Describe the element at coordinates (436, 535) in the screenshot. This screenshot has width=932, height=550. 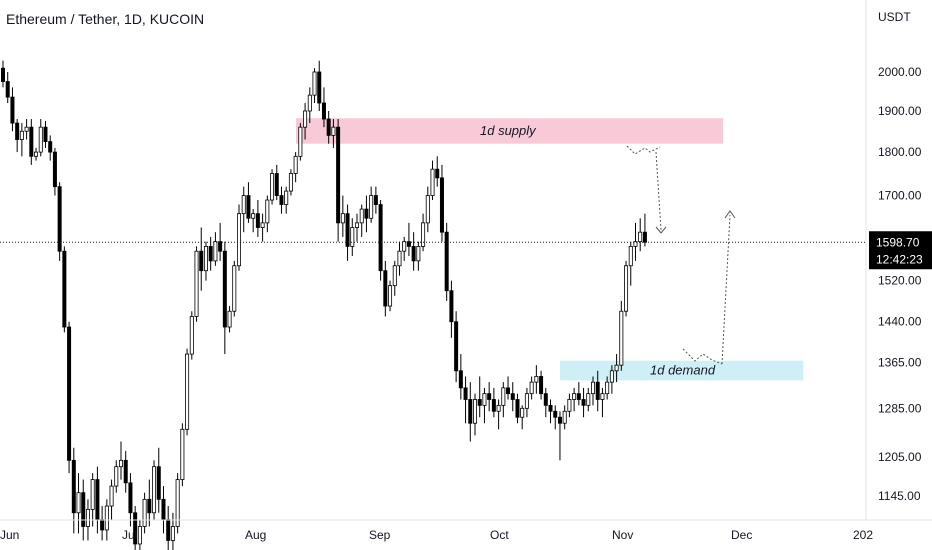
I see `time-axis: Jun Jul Aug Sep Oct Nov Dec 202` at that location.